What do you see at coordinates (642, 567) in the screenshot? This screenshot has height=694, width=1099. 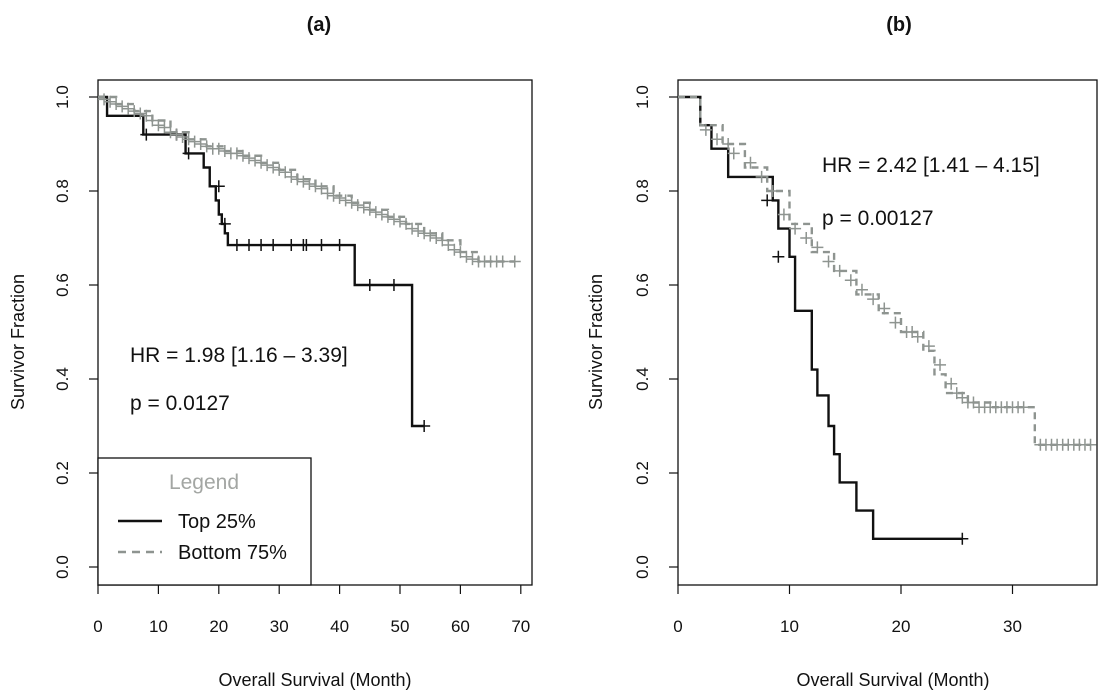 I see `panel-b-y-tick-label-0-0: 0.0` at bounding box center [642, 567].